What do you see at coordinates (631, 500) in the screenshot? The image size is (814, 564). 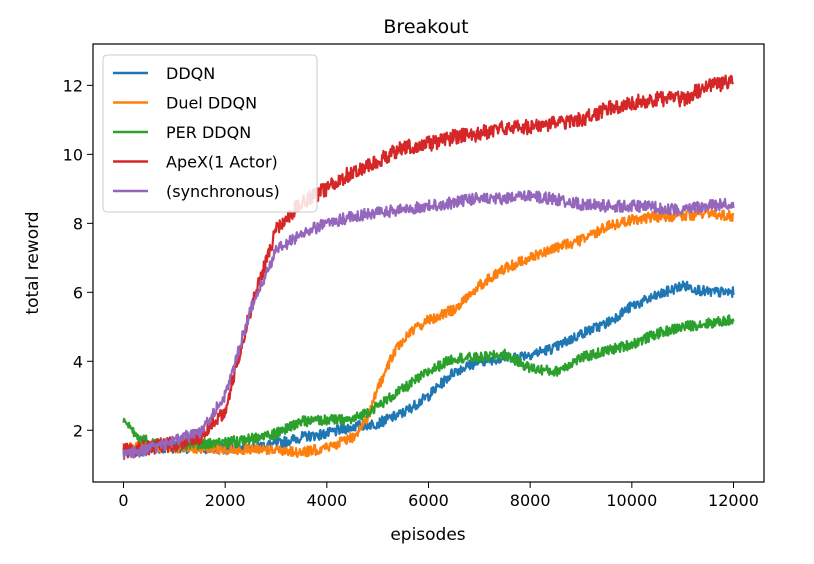 I see `x-tick-label: 10000` at bounding box center [631, 500].